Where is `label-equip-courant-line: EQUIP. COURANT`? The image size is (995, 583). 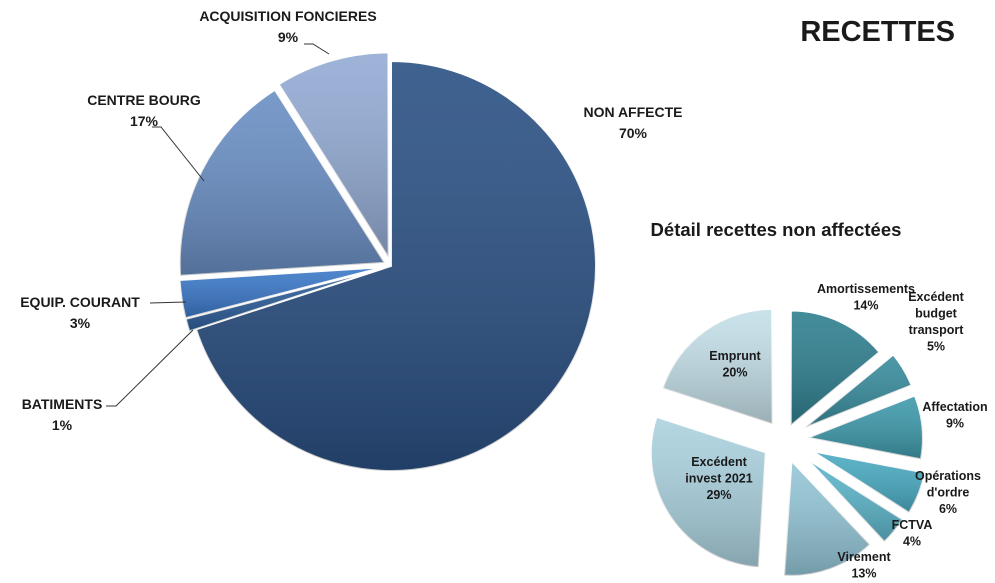
label-equip-courant-line: EQUIP. COURANT is located at coordinates (80, 302).